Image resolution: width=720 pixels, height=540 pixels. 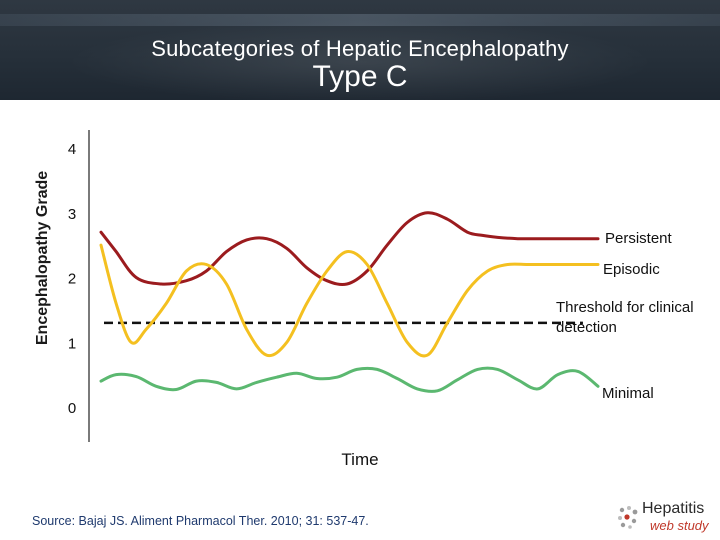 What do you see at coordinates (72, 214) in the screenshot?
I see `y-tick-label: 3` at bounding box center [72, 214].